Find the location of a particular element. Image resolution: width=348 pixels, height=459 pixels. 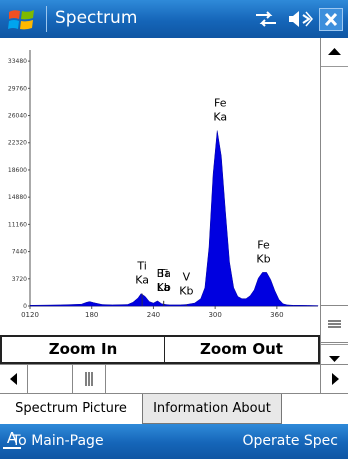

to-main-page-softkey: To Main-Page is located at coordinates (58, 441).